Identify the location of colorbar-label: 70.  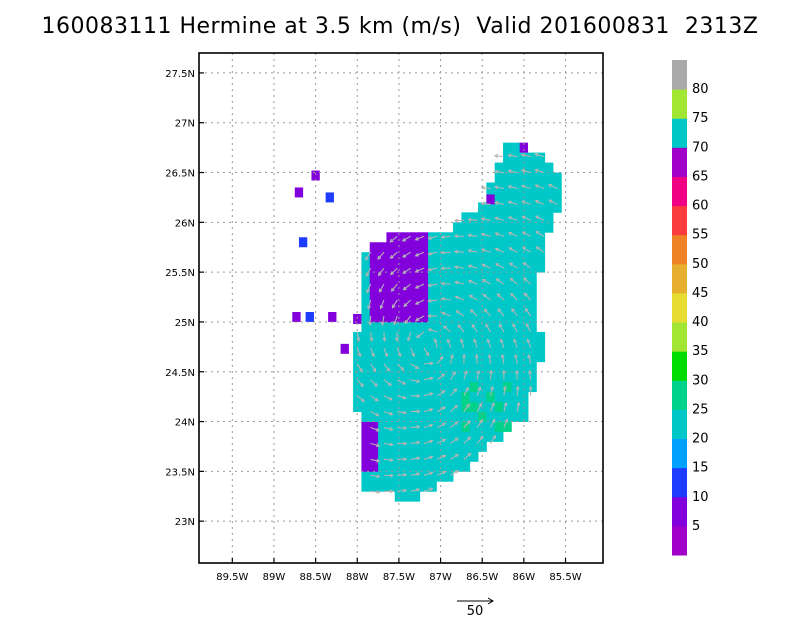
(700, 147).